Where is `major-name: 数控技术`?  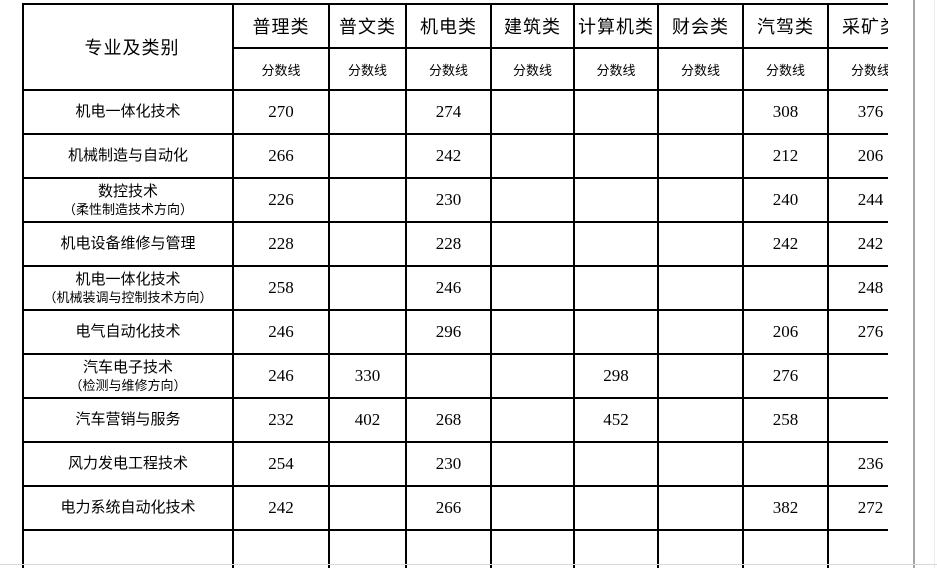 major-name: 数控技术 is located at coordinates (127, 191).